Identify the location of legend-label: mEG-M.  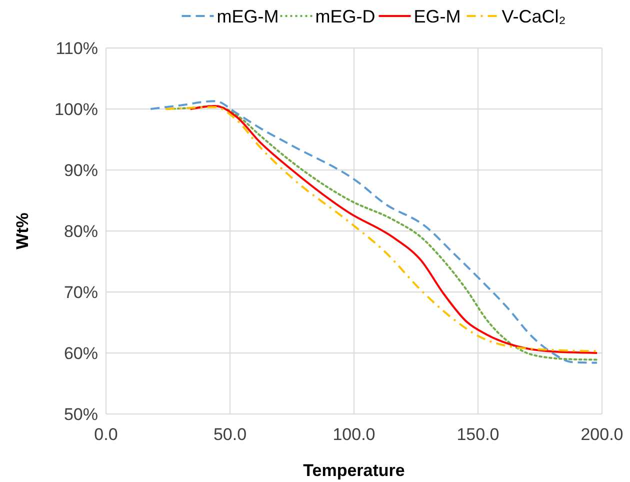
(247, 16).